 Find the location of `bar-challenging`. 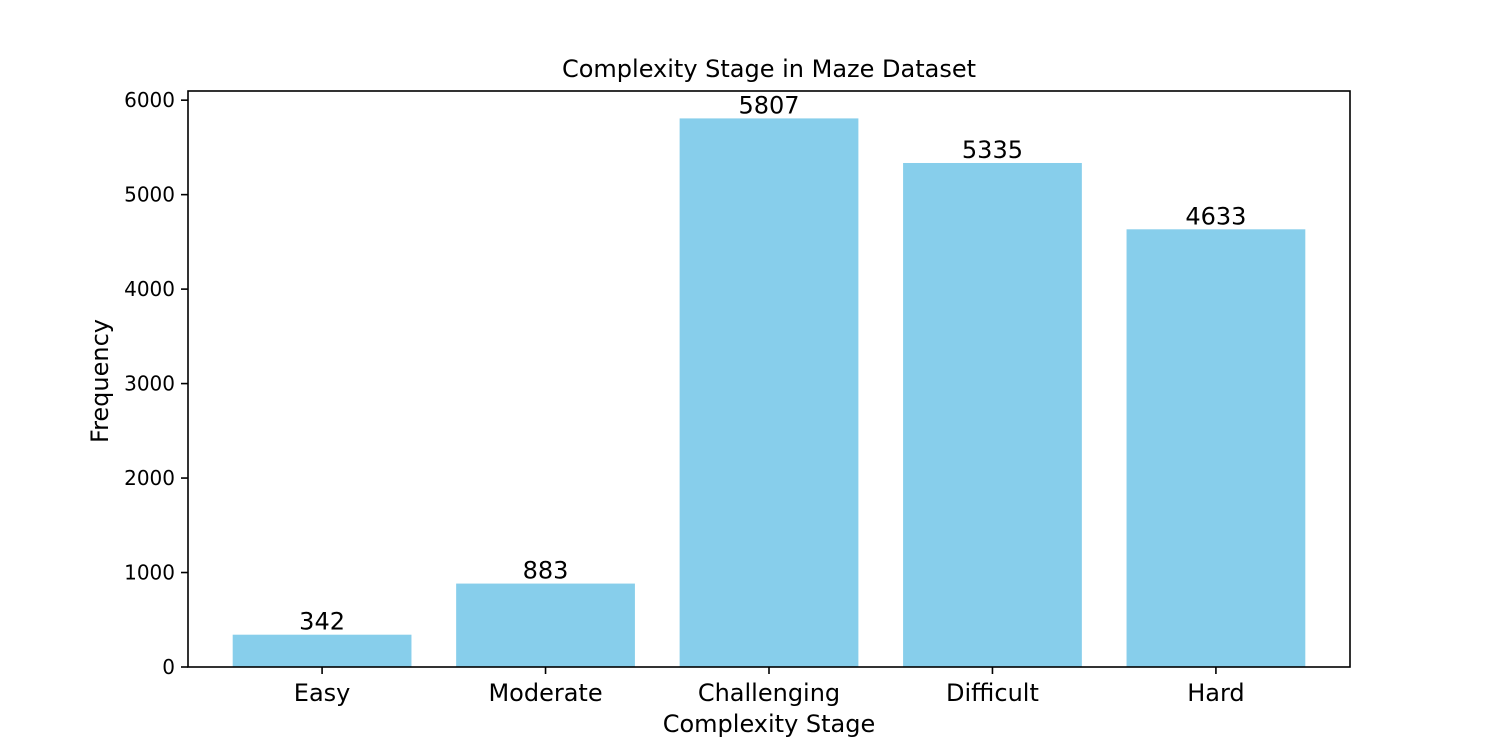

bar-challenging is located at coordinates (769, 392).